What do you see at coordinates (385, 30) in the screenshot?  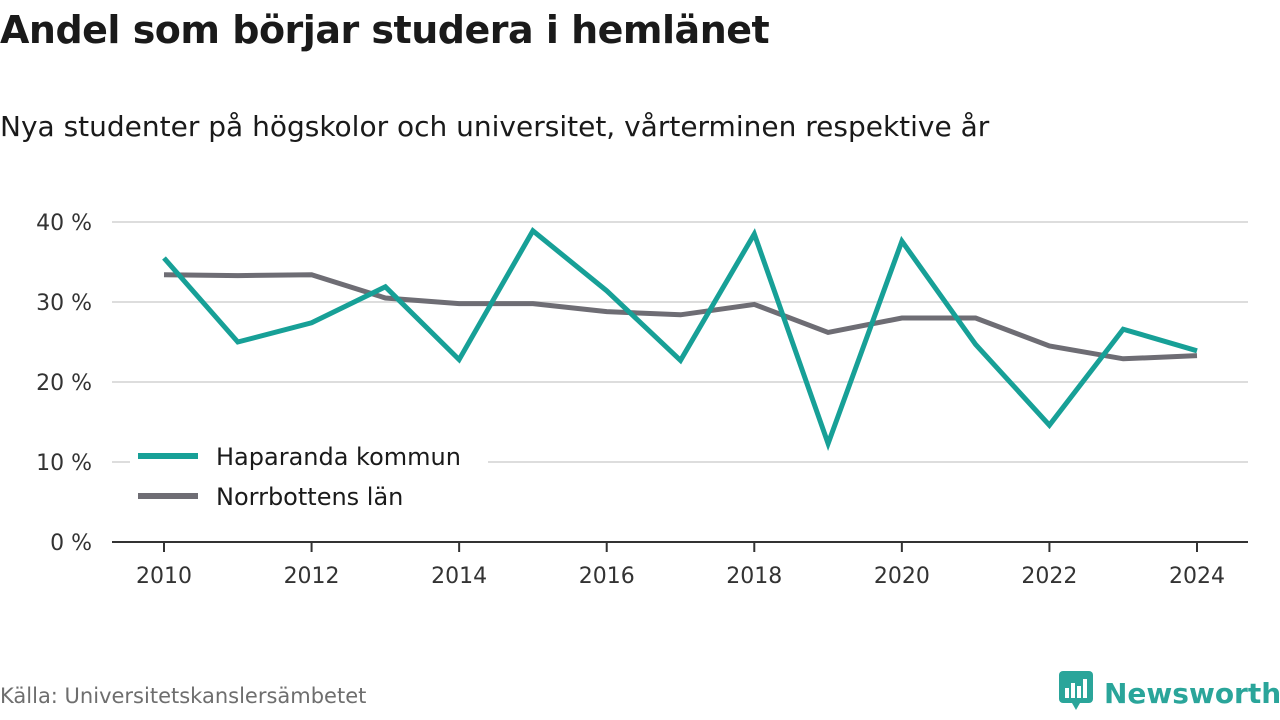 I see `chart-title: Andel som börjar studera i hemlänet` at bounding box center [385, 30].